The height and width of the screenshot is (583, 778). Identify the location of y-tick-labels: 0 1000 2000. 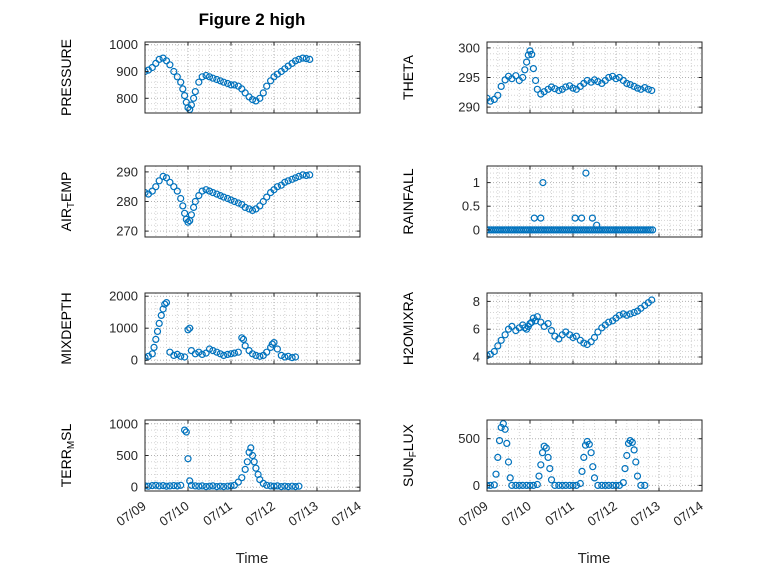
(123, 328).